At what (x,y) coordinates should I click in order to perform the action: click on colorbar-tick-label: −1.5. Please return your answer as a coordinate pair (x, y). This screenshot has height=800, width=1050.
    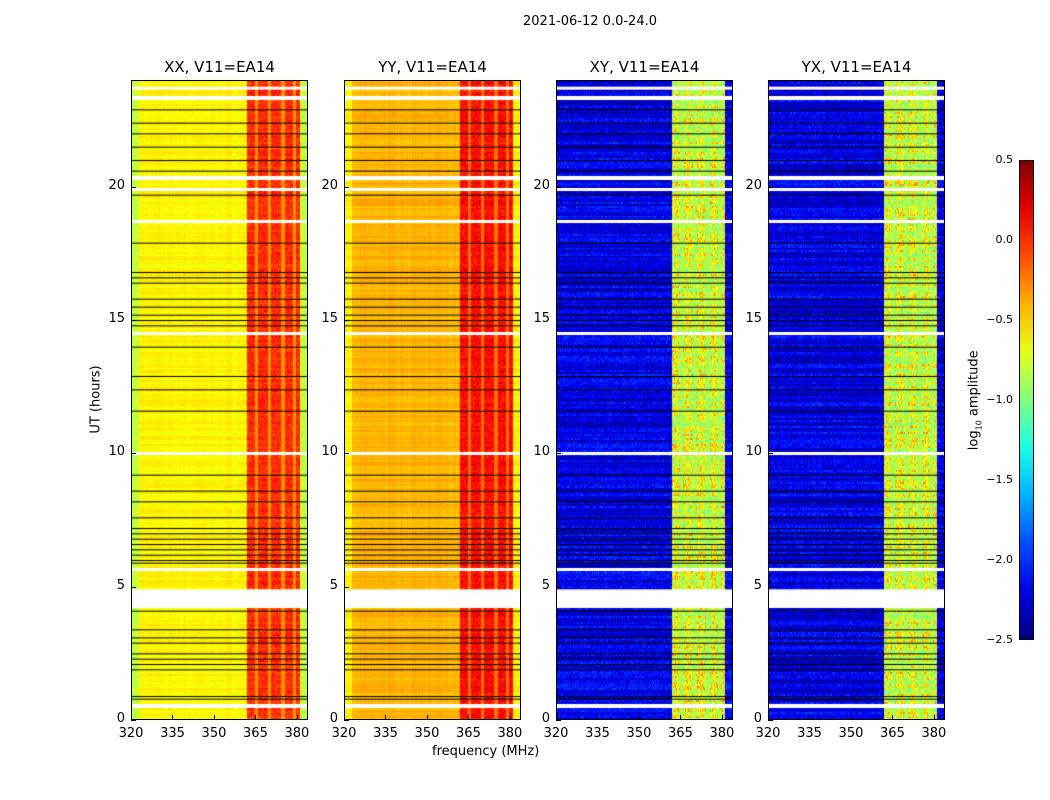
    Looking at the image, I should click on (999, 479).